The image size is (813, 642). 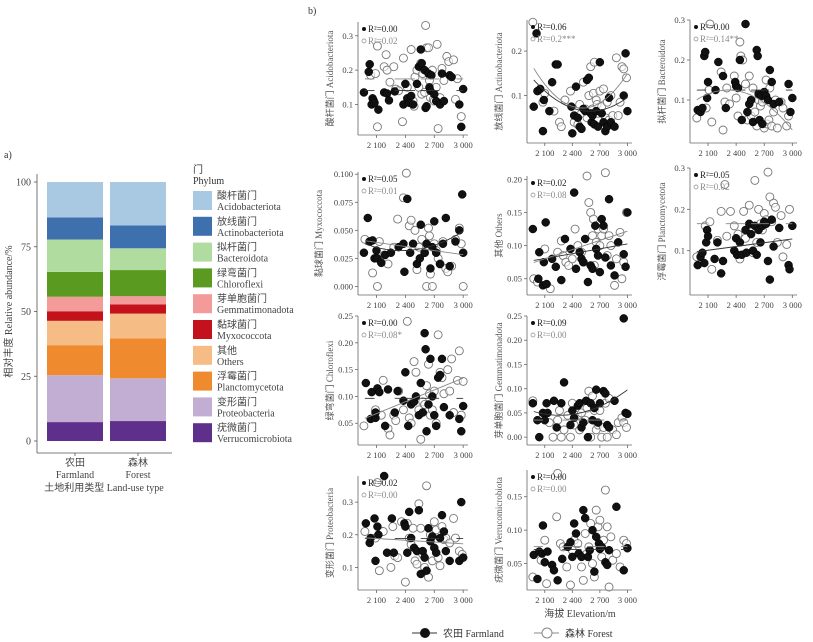 What do you see at coordinates (599, 600) in the screenshot?
I see `x-tick-label: 2 700` at bounding box center [599, 600].